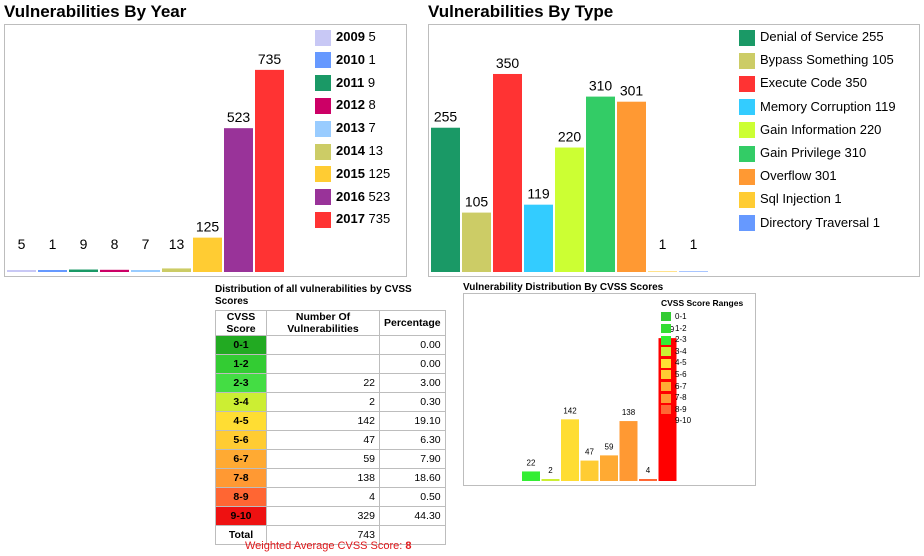 Image resolution: width=924 pixels, height=556 pixels. What do you see at coordinates (241, 516) in the screenshot?
I see `cell-score: 9-10` at bounding box center [241, 516].